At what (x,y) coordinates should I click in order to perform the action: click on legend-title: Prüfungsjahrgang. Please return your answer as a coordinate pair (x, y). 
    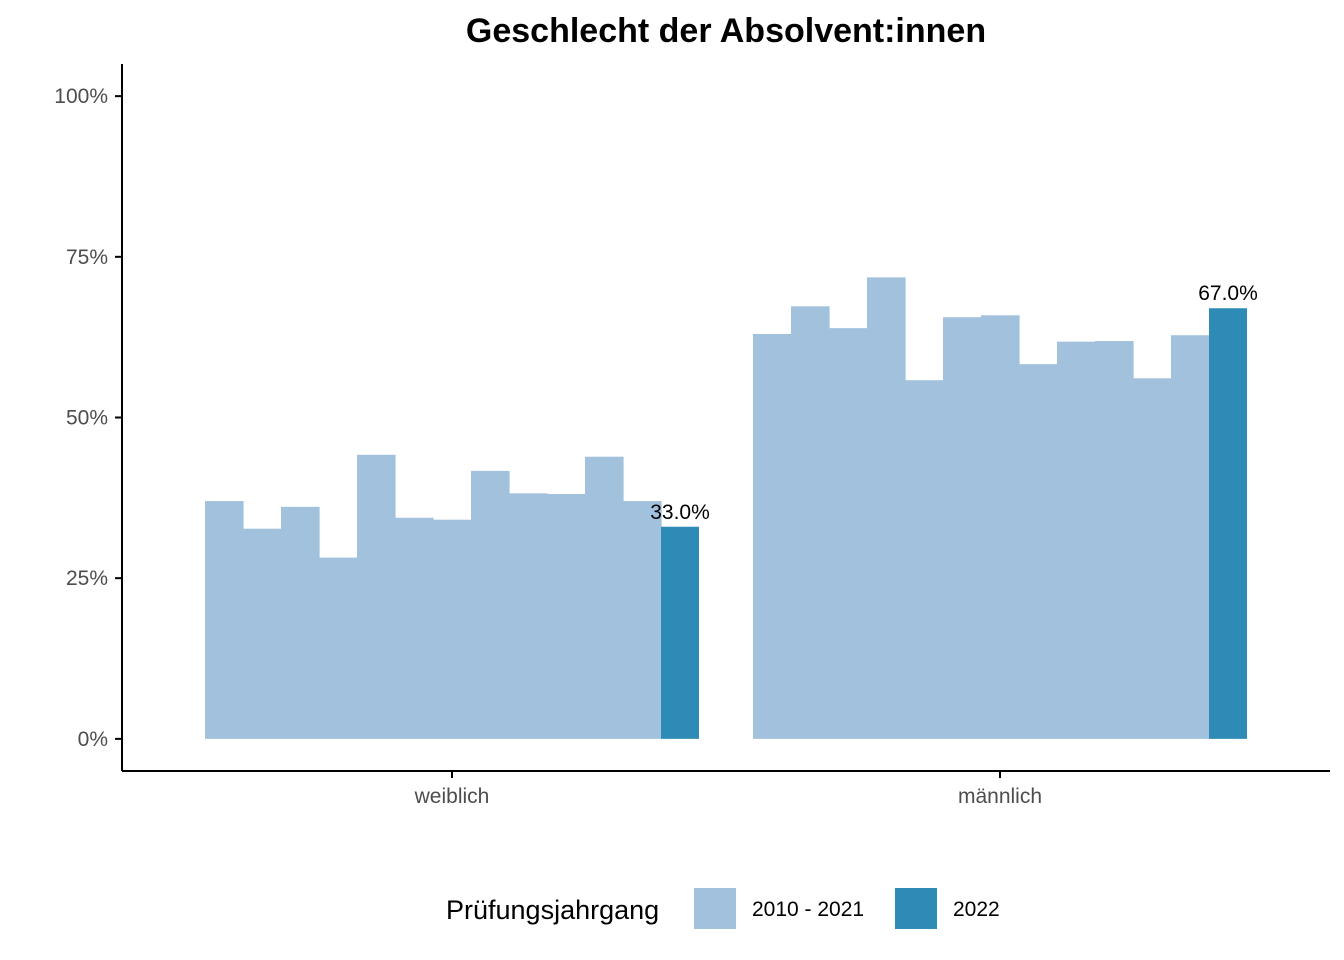
    Looking at the image, I should click on (552, 910).